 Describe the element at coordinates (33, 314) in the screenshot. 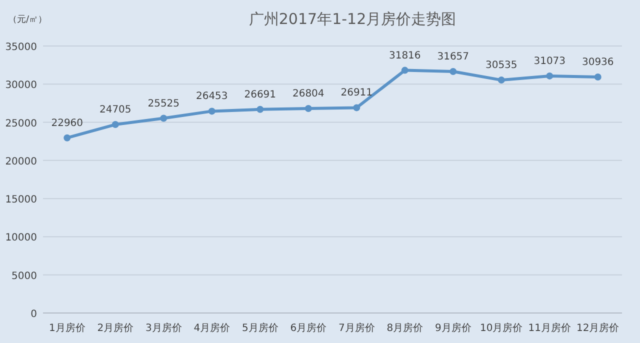

I see `y-tick-label: 0` at that location.